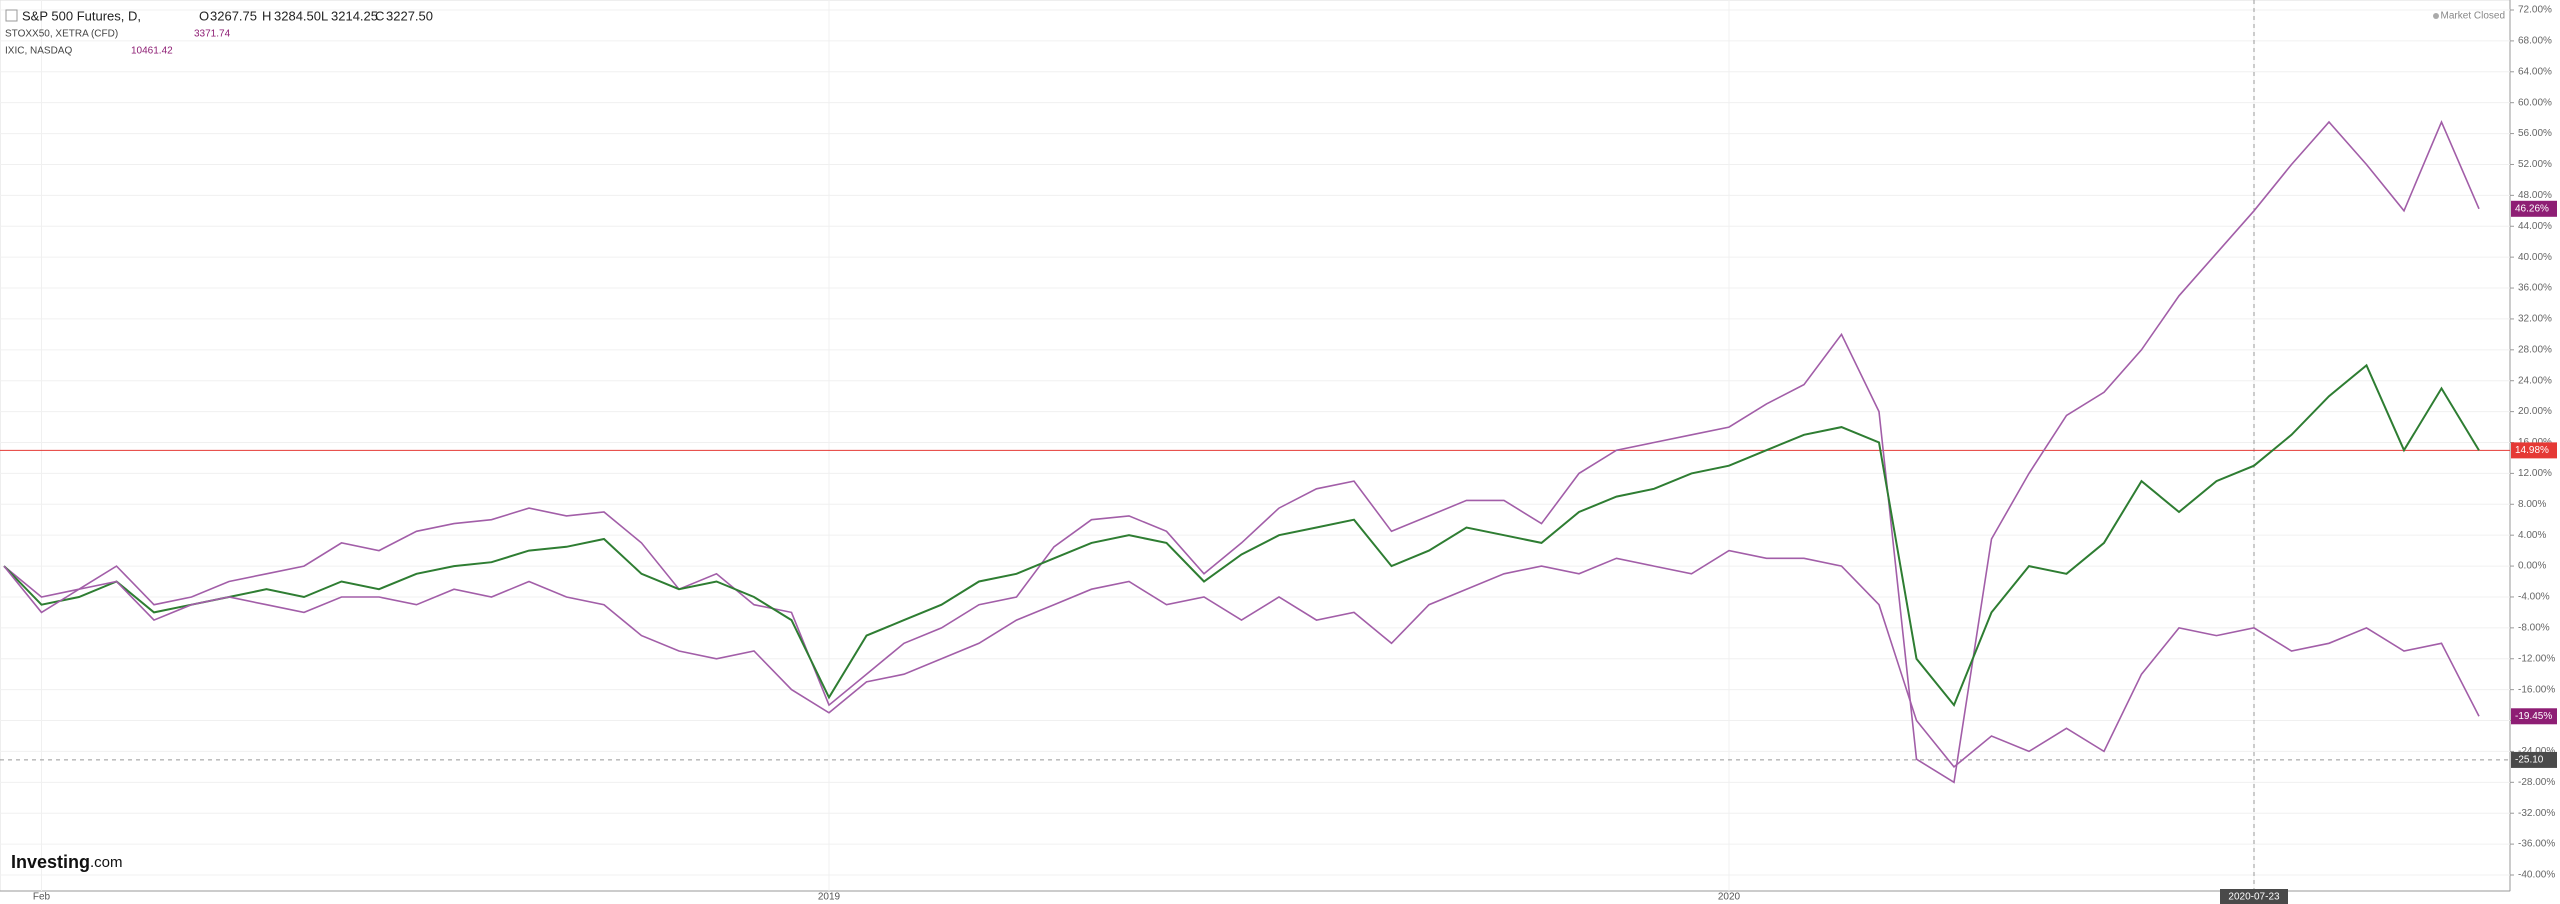 The height and width of the screenshot is (904, 2560). Describe the element at coordinates (324, 15) in the screenshot. I see `ohlc-key: L` at that location.